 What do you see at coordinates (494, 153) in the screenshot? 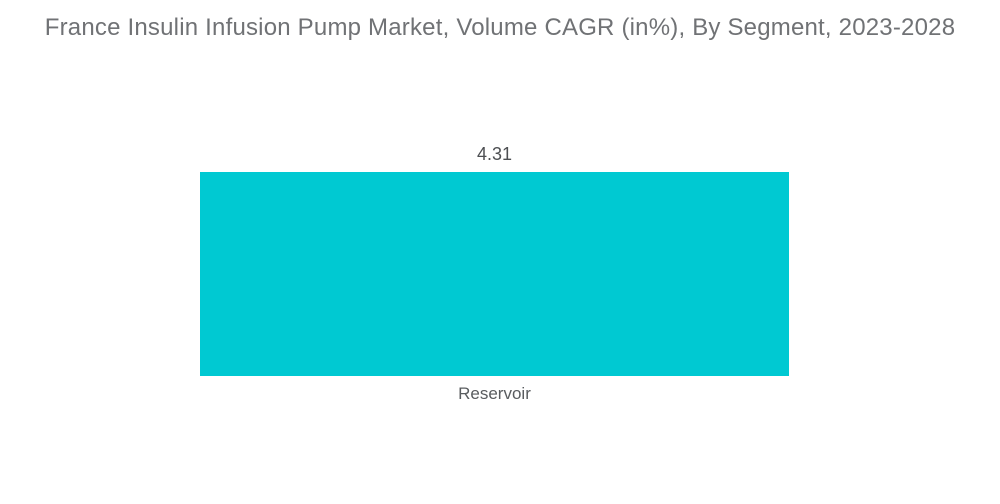
I see `bar-value-label: 4.31` at bounding box center [494, 153].